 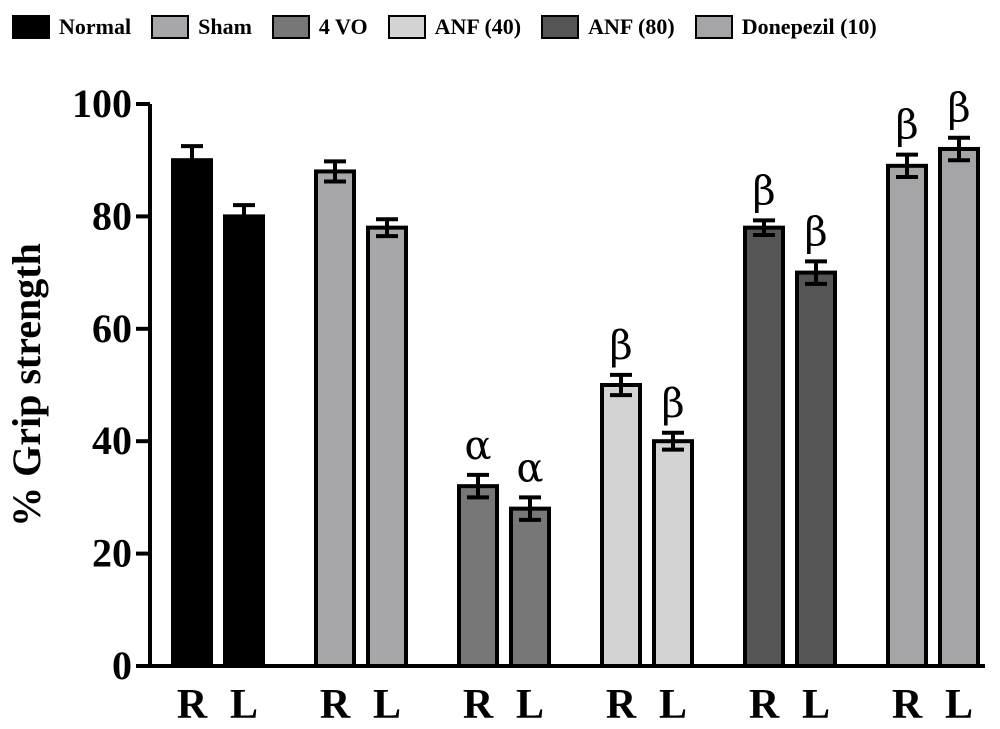 I want to click on legend-swatch-4vo, so click(x=290, y=27).